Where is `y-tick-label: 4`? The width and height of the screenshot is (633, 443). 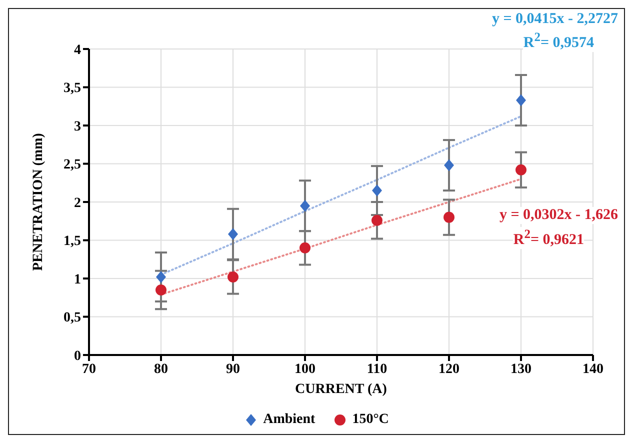
y-tick-label: 4 is located at coordinates (77, 50).